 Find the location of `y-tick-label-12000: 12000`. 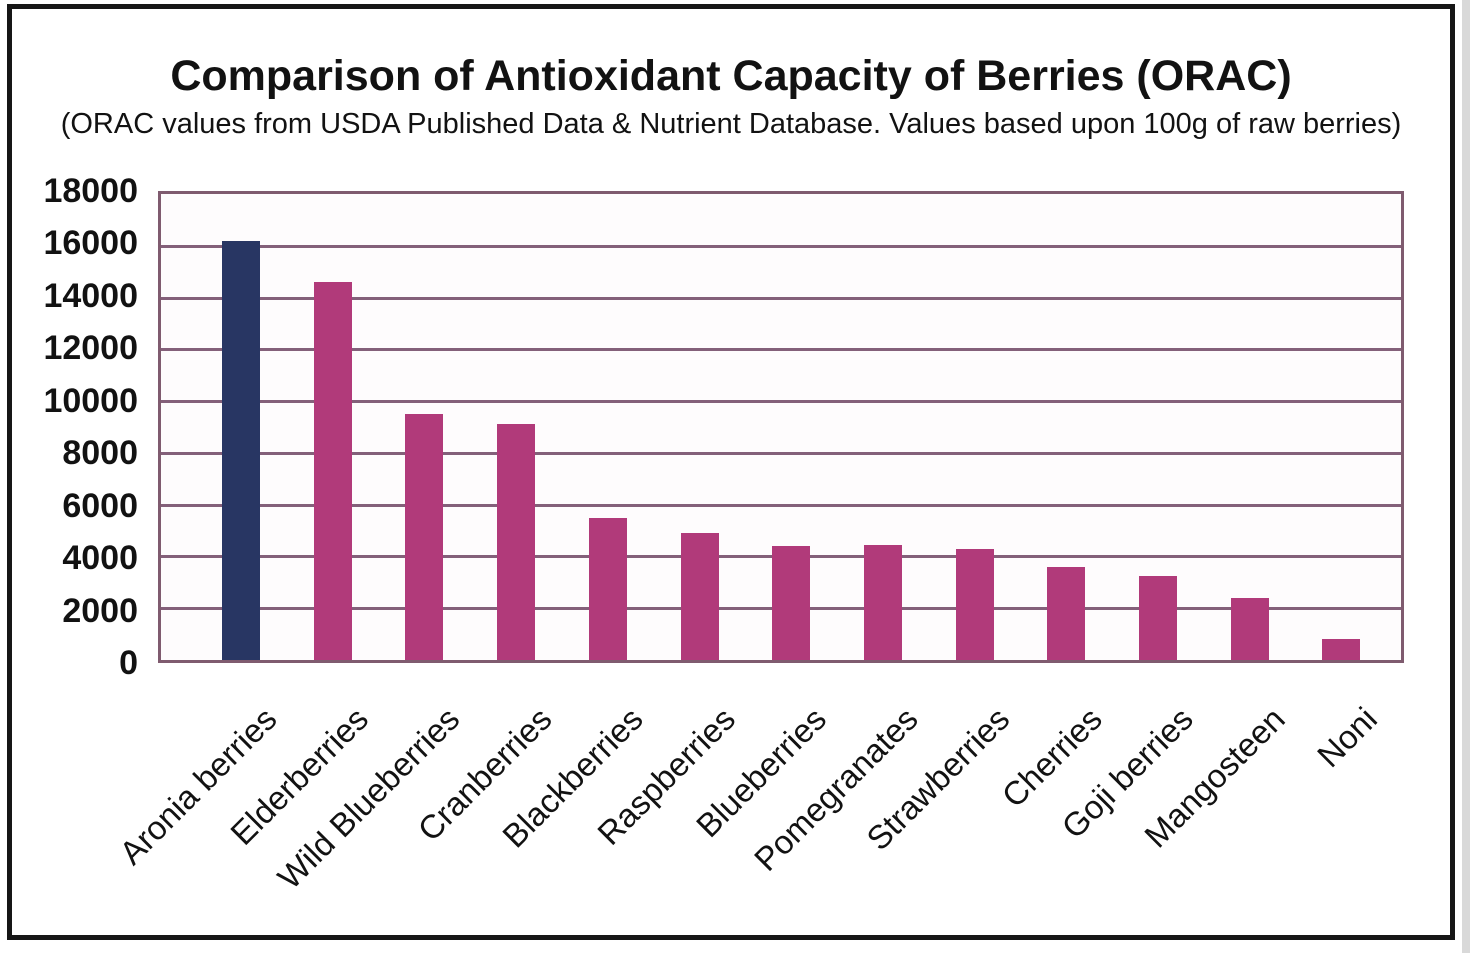

y-tick-label-12000: 12000 is located at coordinates (90, 348).